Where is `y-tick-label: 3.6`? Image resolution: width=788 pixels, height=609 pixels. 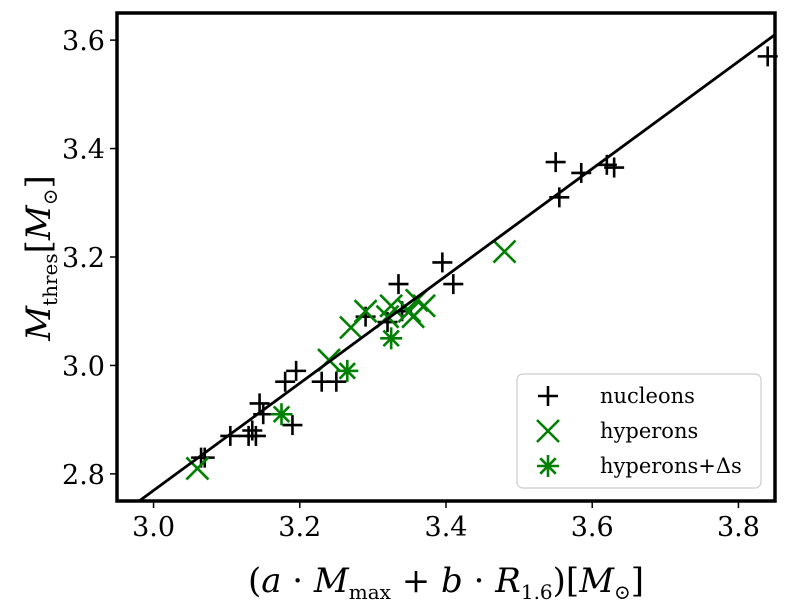
y-tick-label: 3.6 is located at coordinates (83, 41).